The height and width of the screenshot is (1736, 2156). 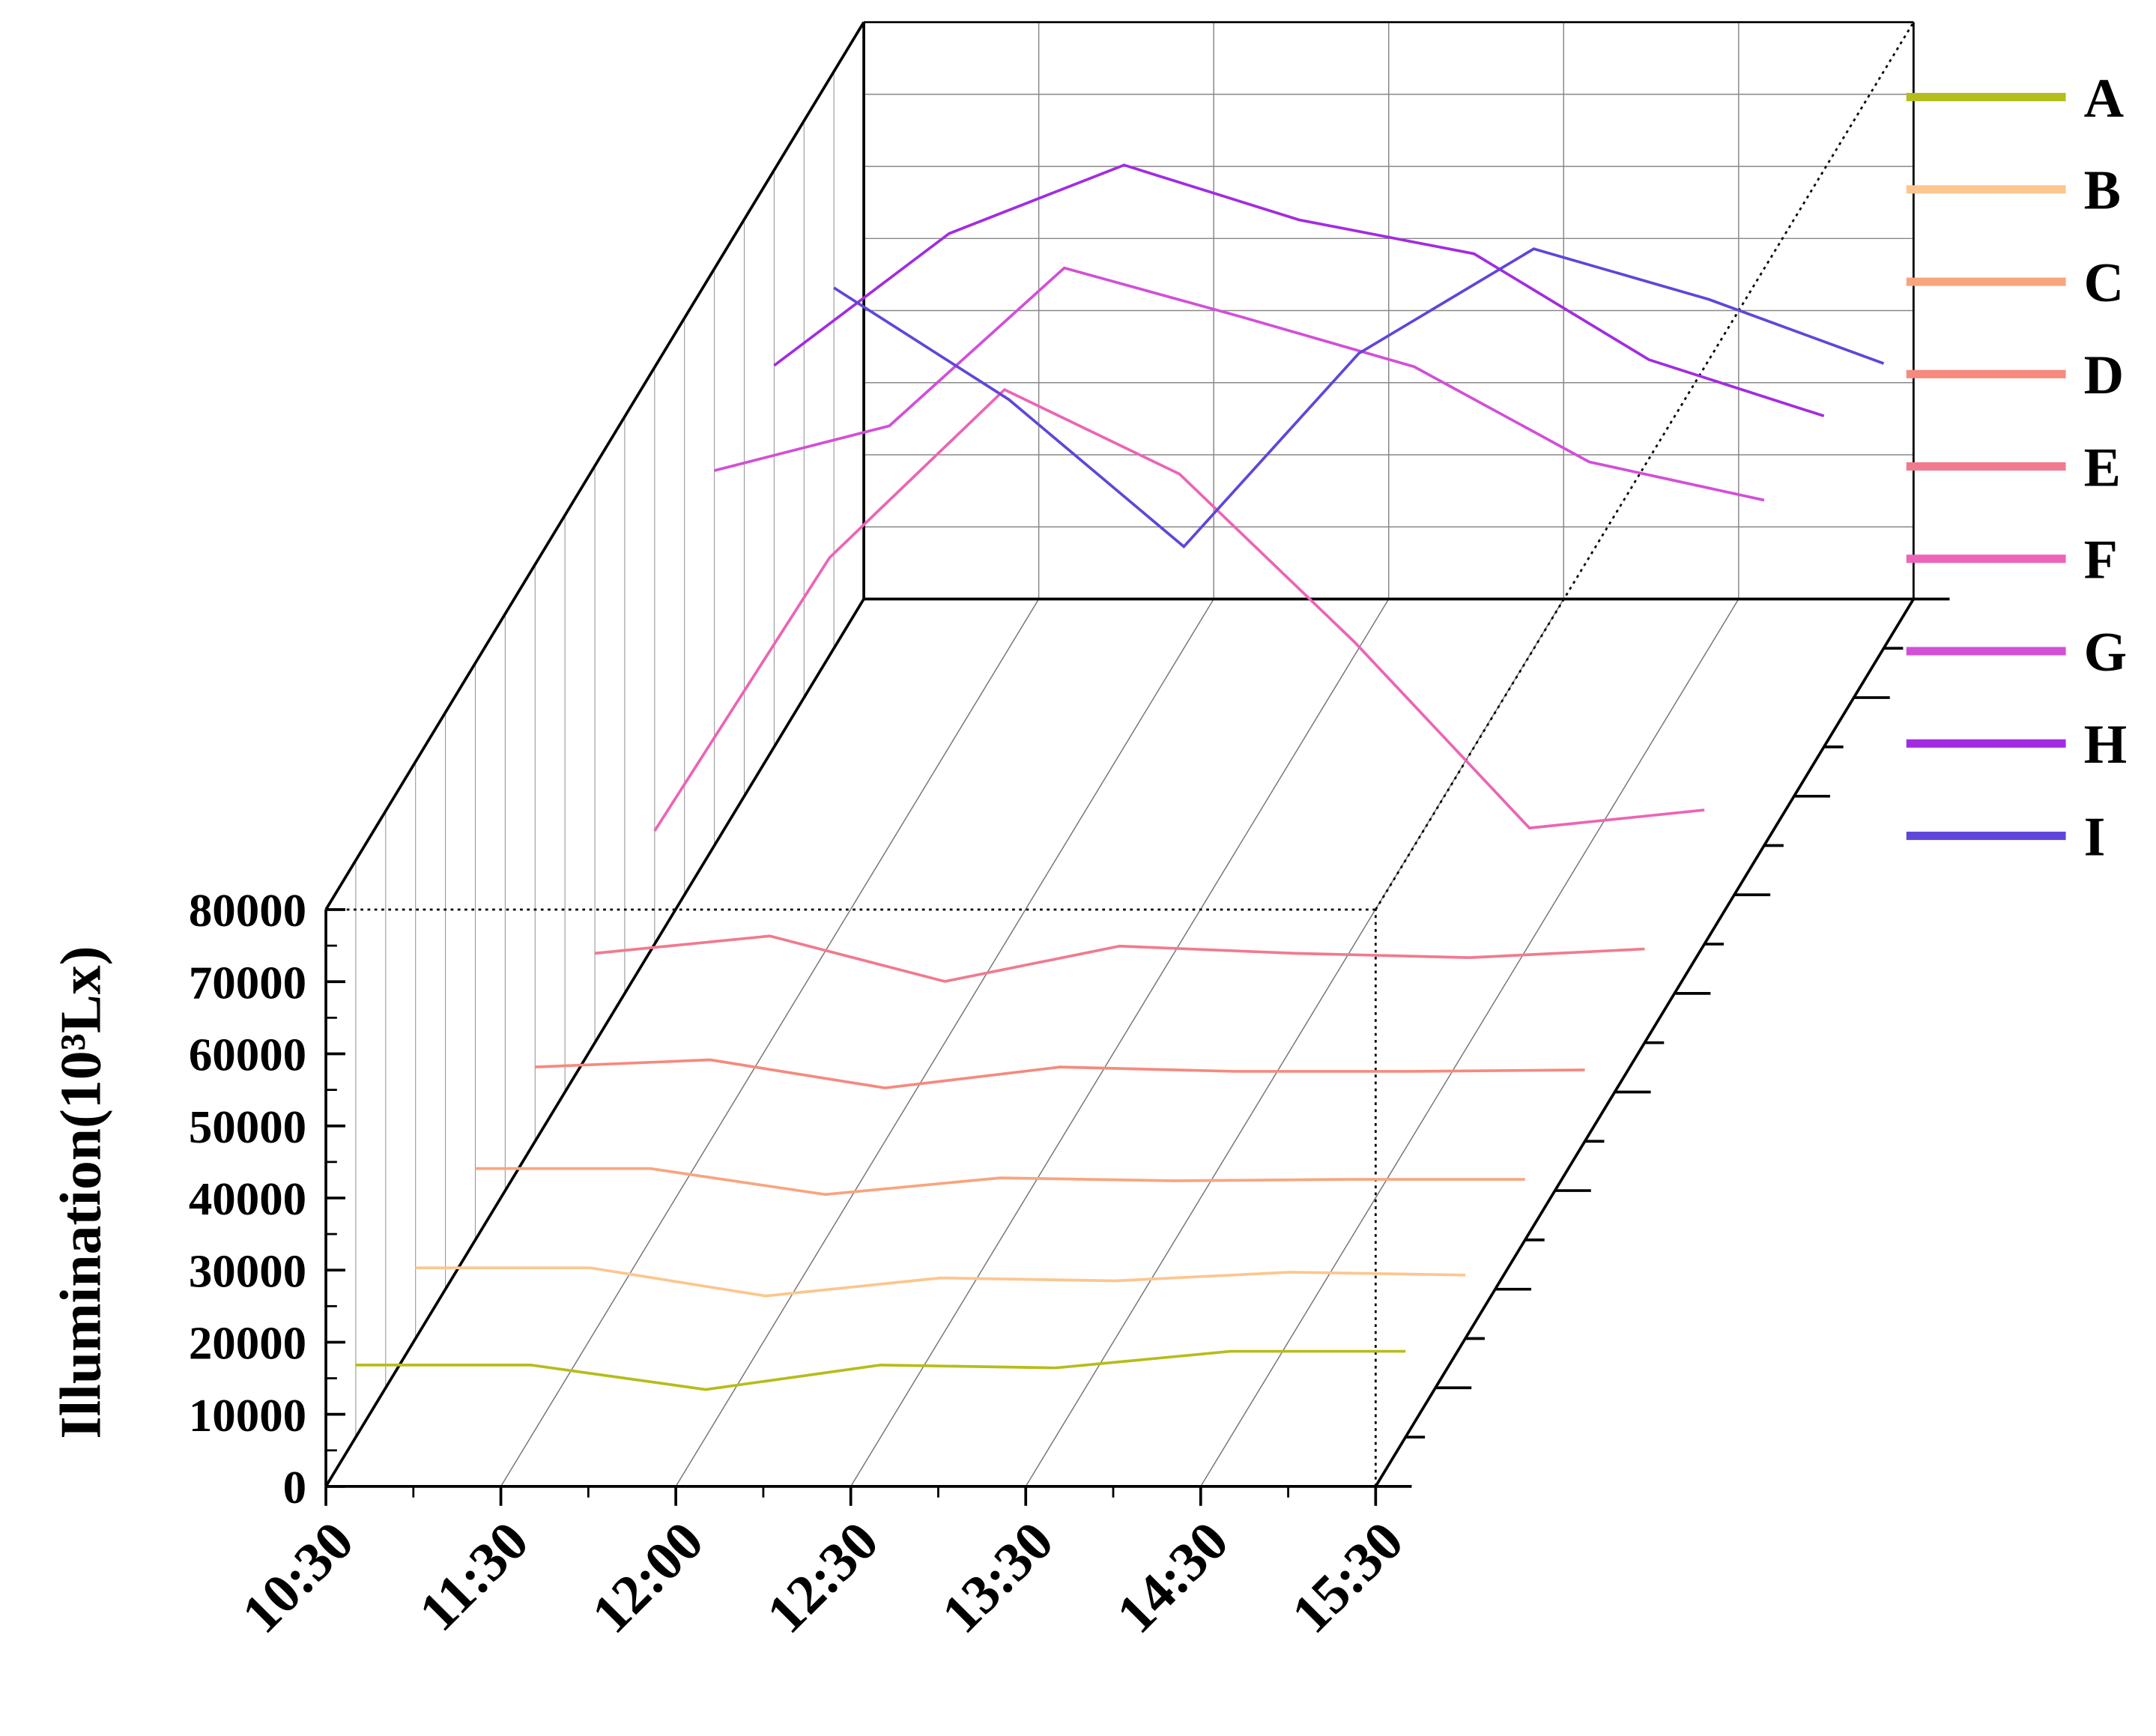 What do you see at coordinates (80, 1192) in the screenshot?
I see `y-axis-label: Illumination(10³Lx)` at bounding box center [80, 1192].